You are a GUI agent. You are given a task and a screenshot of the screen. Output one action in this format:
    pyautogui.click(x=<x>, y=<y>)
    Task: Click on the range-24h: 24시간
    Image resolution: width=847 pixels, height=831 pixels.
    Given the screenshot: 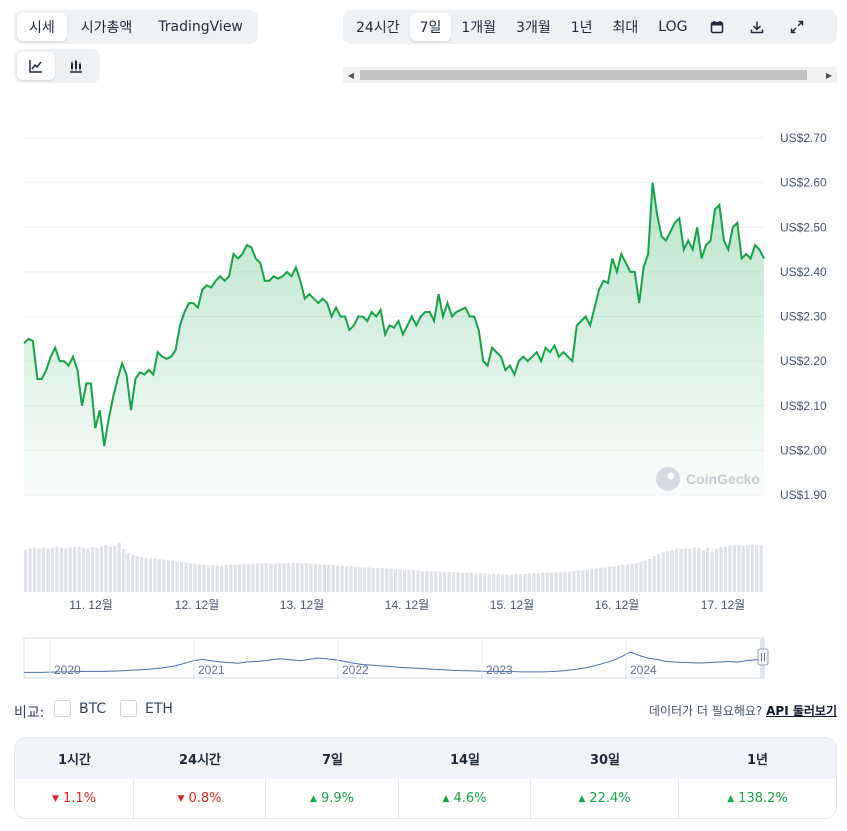 What is the action you would take?
    pyautogui.click(x=378, y=28)
    